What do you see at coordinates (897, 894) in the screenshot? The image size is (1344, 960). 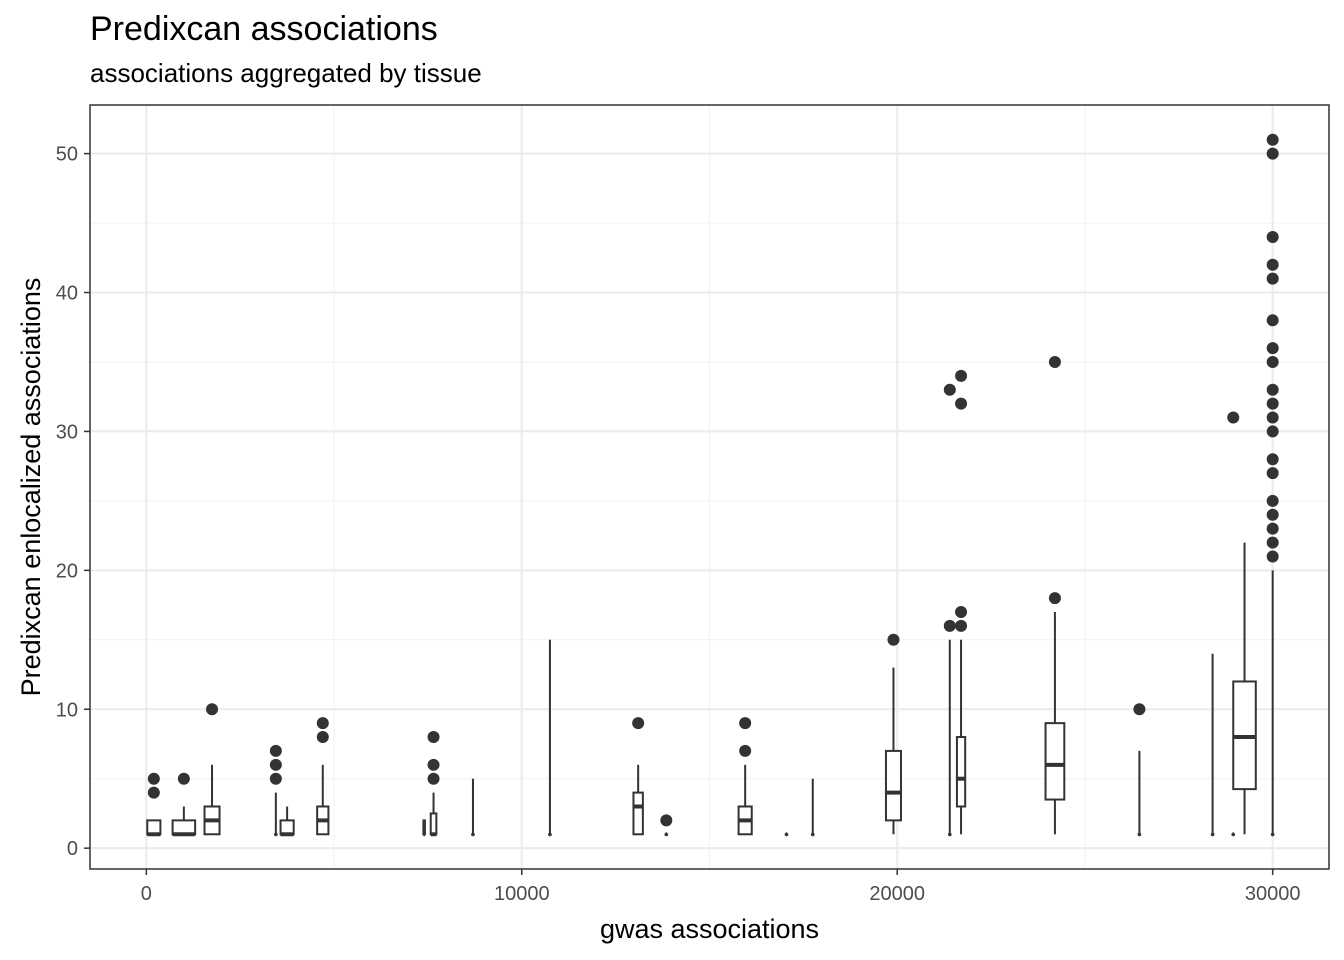 I see `x-tick-label: 20000` at bounding box center [897, 894].